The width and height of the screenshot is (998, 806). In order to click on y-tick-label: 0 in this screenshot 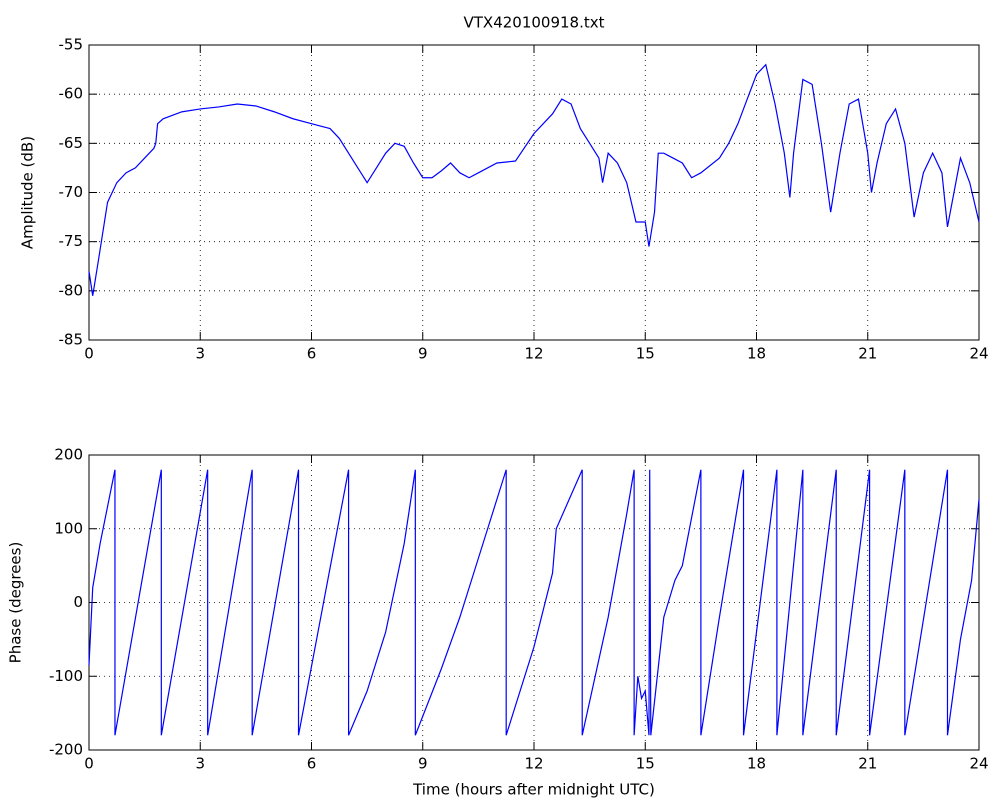, I will do `click(78, 602)`.